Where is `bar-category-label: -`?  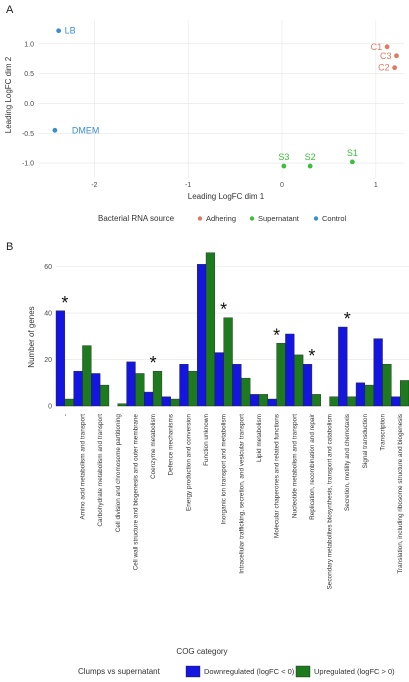 bar-category-label: - is located at coordinates (65, 415).